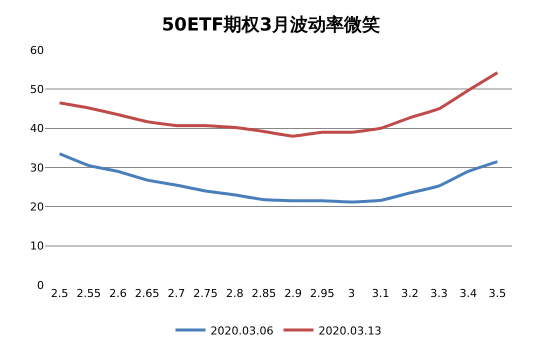 The height and width of the screenshot is (357, 542). I want to click on y-tick-label: 0, so click(40, 285).